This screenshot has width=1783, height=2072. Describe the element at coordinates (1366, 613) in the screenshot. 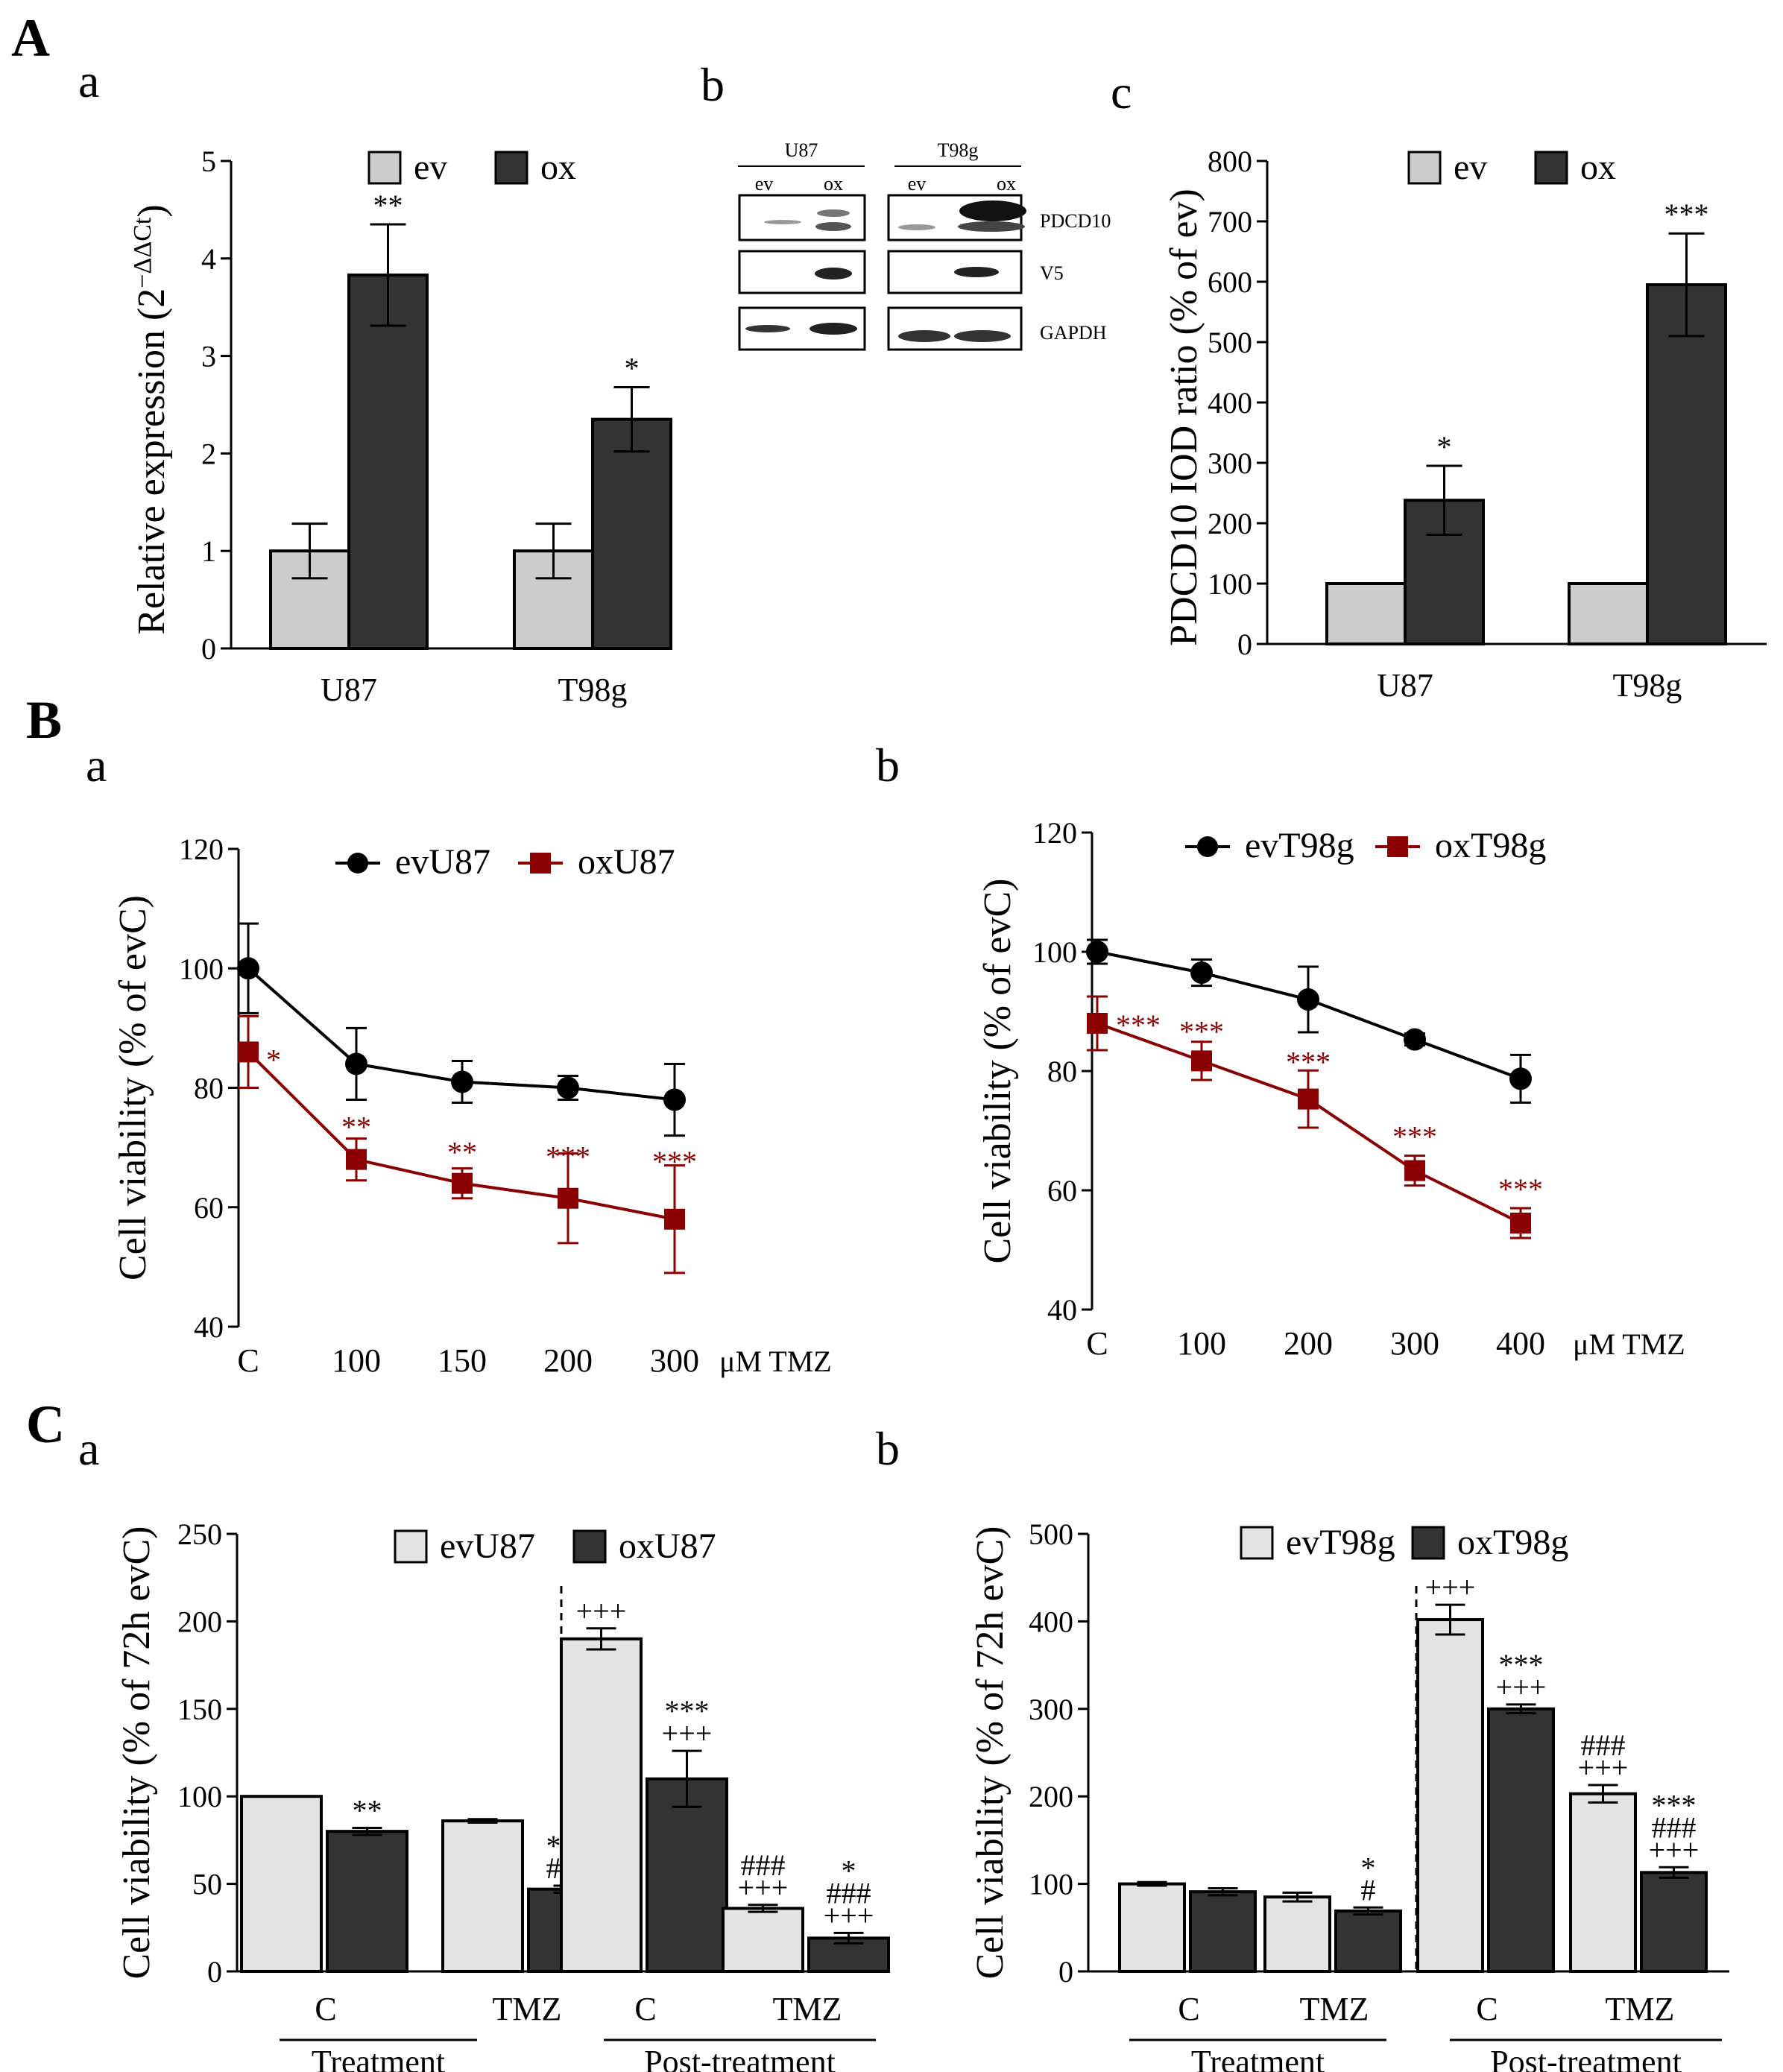

I see `bar-ev` at that location.